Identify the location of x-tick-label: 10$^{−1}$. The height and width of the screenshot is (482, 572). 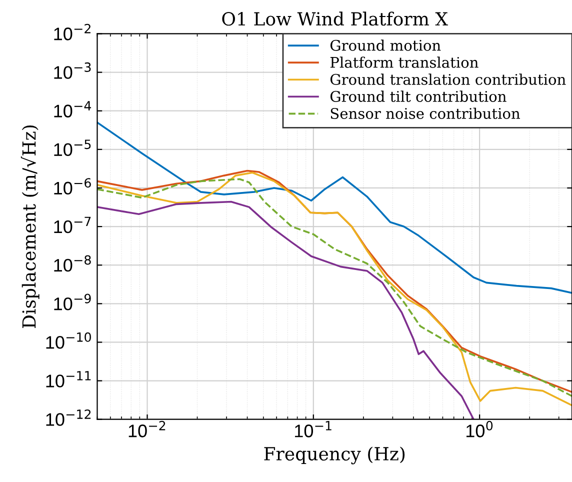
(313, 429).